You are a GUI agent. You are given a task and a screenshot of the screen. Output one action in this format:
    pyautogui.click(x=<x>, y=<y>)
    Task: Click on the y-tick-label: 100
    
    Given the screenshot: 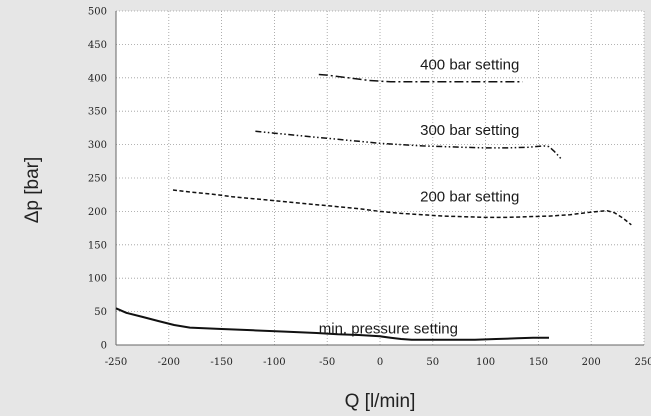 What is the action you would take?
    pyautogui.click(x=97, y=279)
    